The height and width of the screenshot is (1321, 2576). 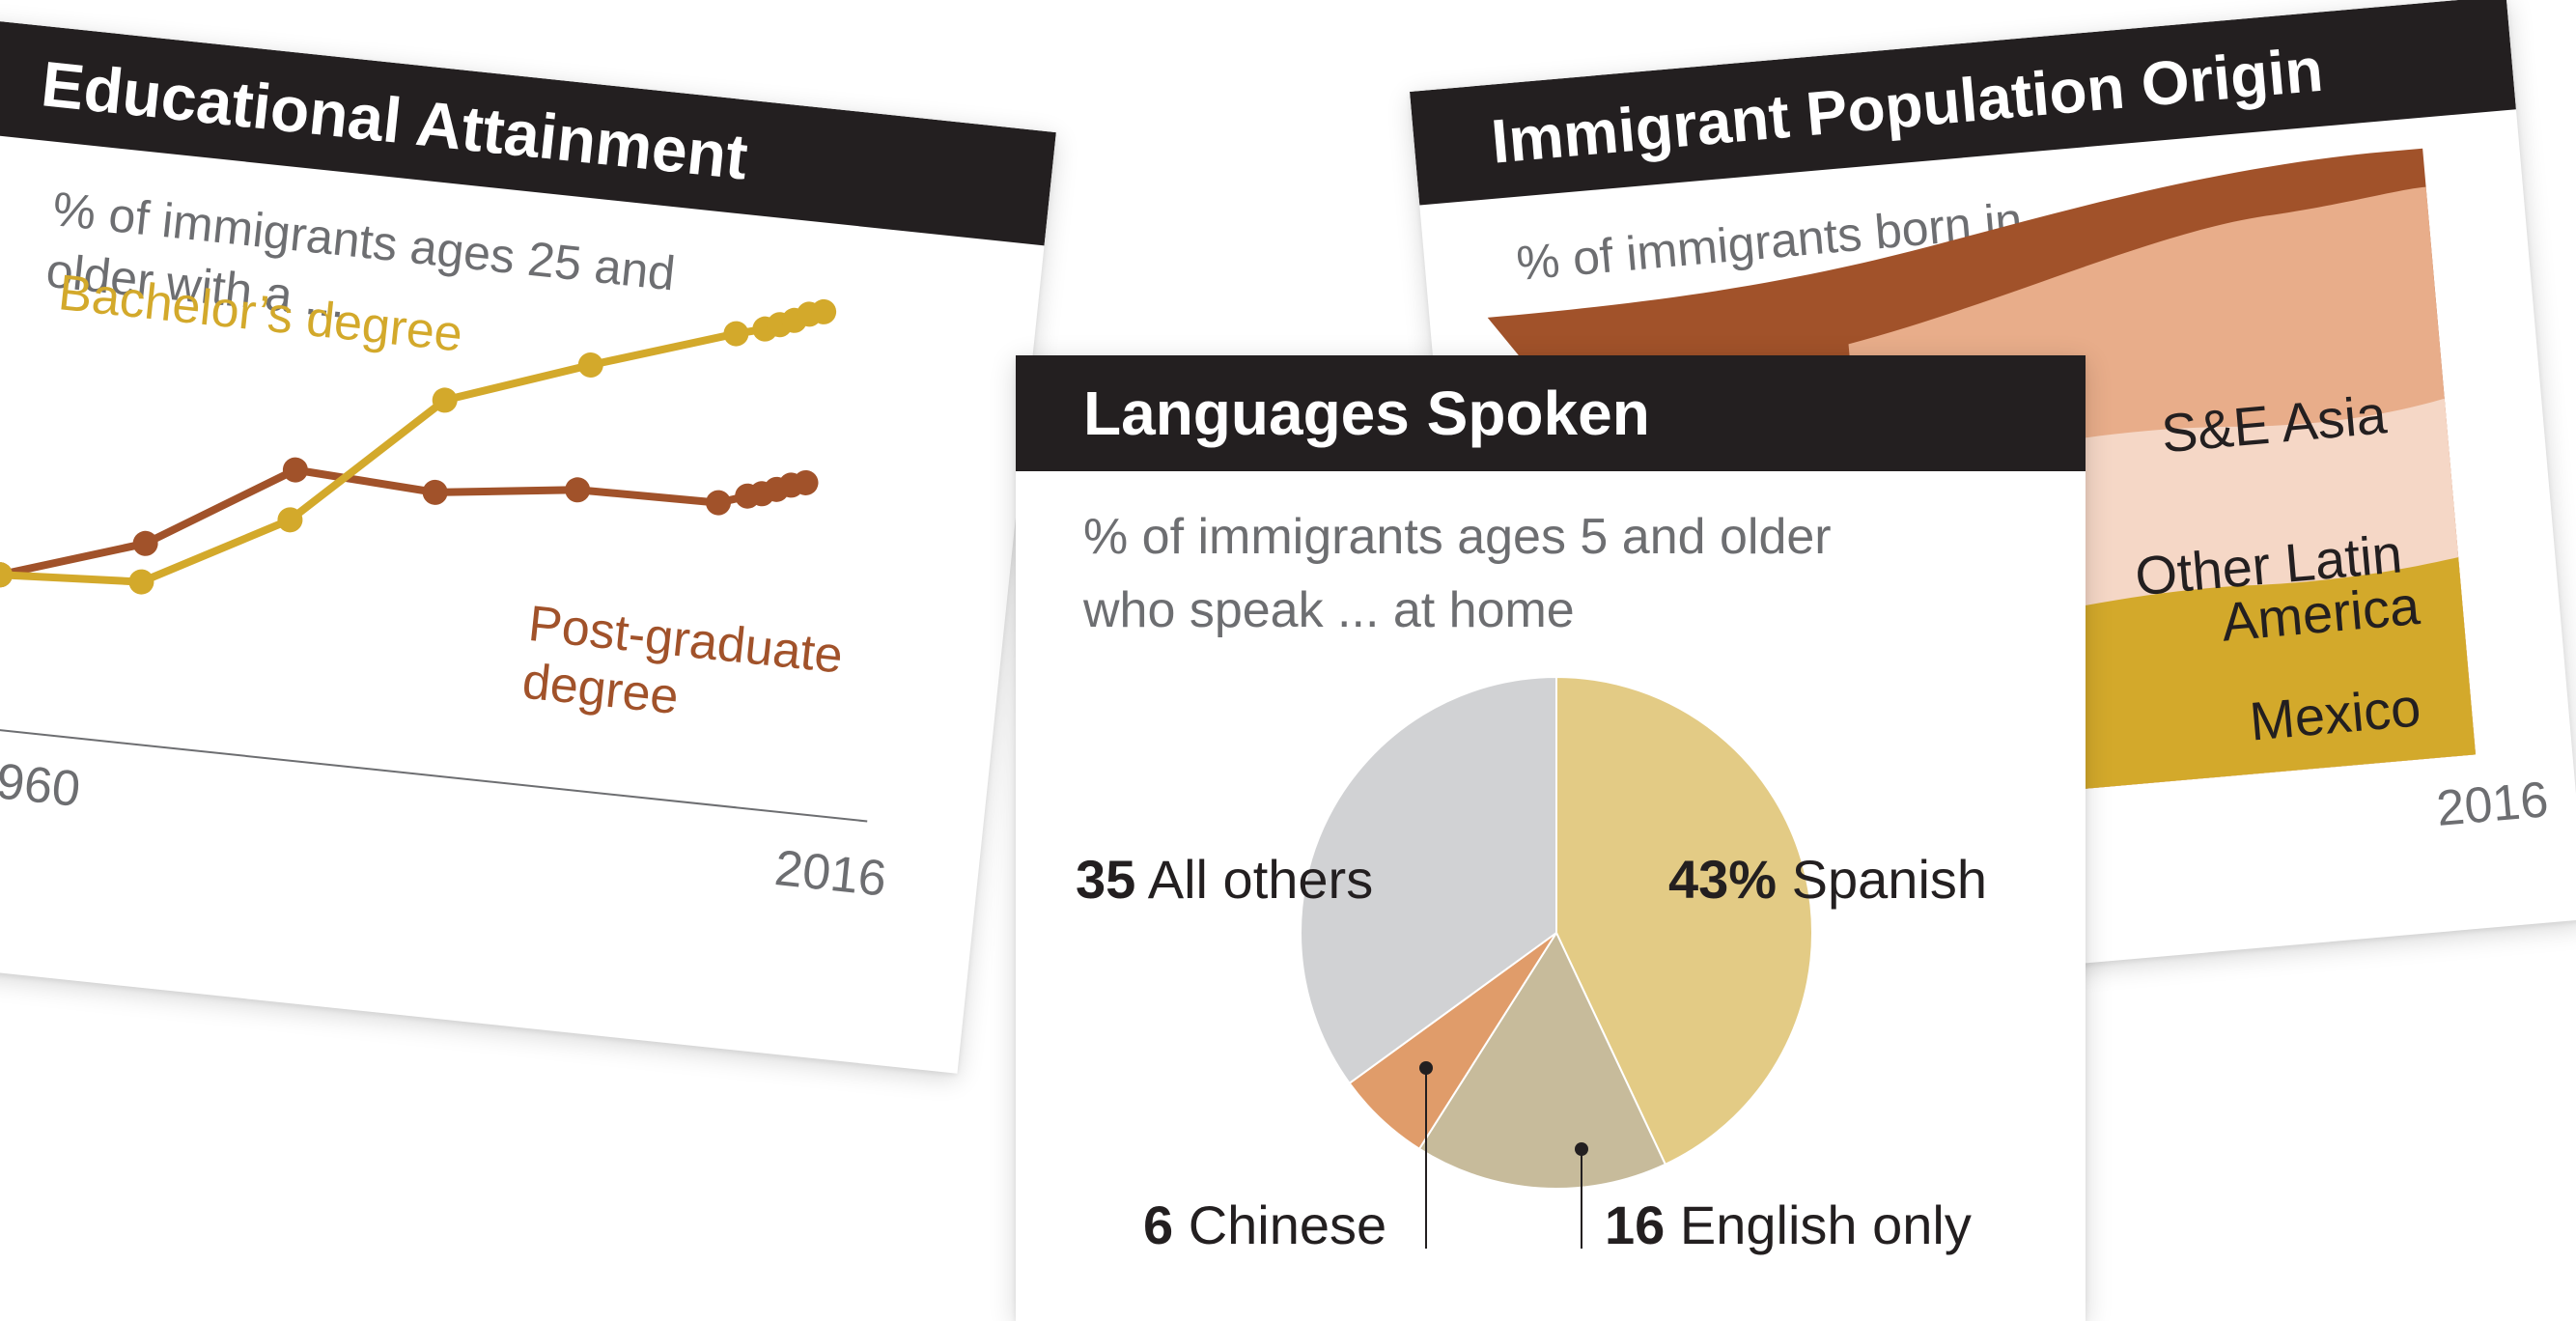 I want to click on edu-series-group, so click(x=419, y=446).